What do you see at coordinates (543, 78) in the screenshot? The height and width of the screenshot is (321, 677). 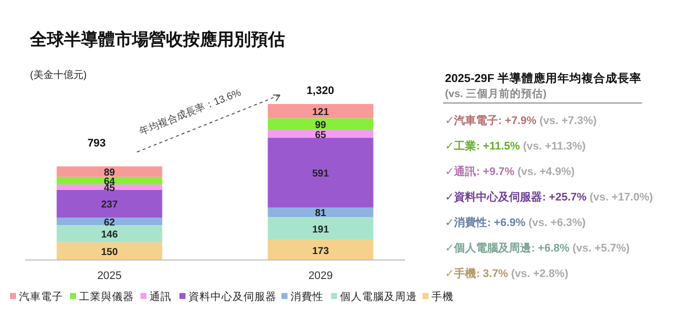 I see `text: 2025-29F 半導體應用年均複合成長率` at bounding box center [543, 78].